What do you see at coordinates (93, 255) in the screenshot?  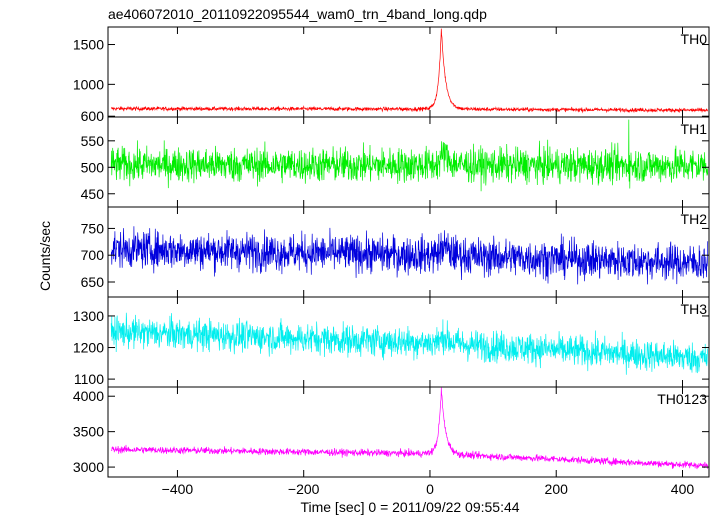 I see `y-tick-label: 700` at bounding box center [93, 255].